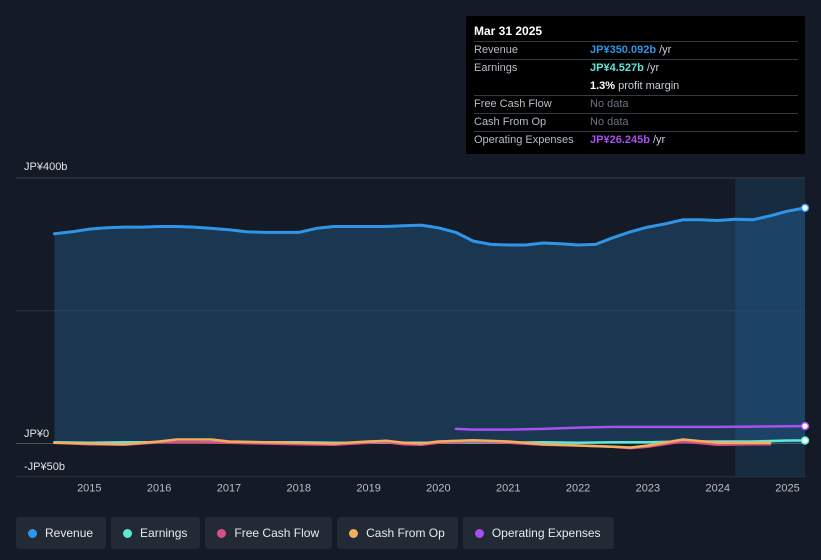 The image size is (821, 560). I want to click on operating-expenses-line, so click(630, 427).